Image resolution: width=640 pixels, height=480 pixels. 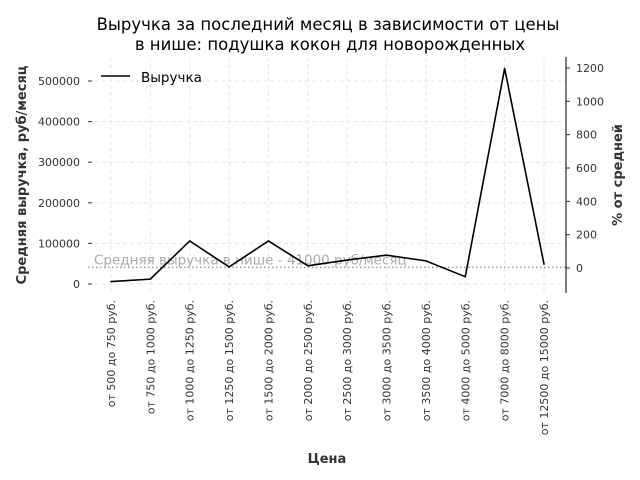 I want to click on x-tick-label: от 2000 до 2500 руб., so click(x=308, y=360).